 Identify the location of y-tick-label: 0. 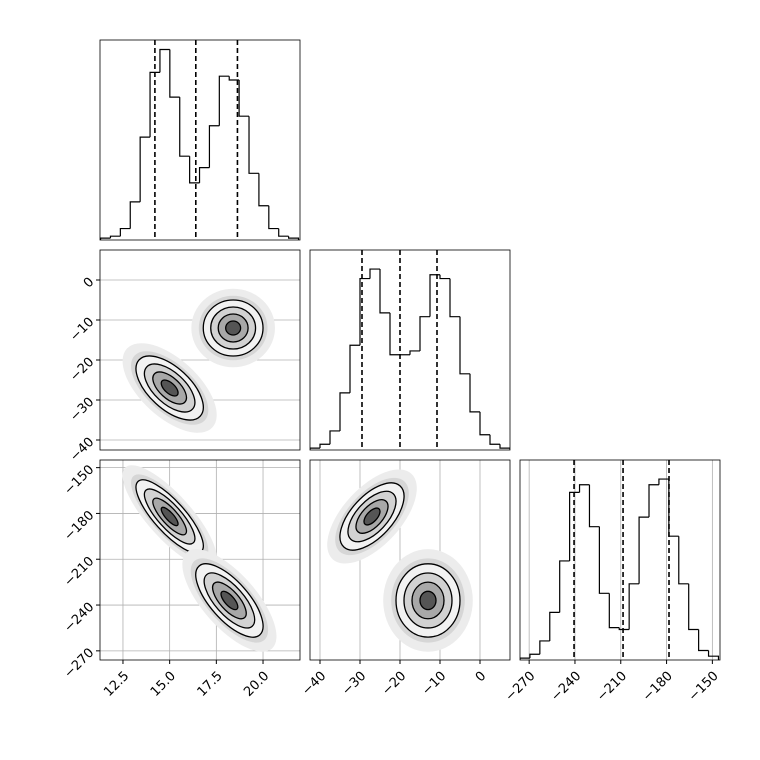
(89, 283).